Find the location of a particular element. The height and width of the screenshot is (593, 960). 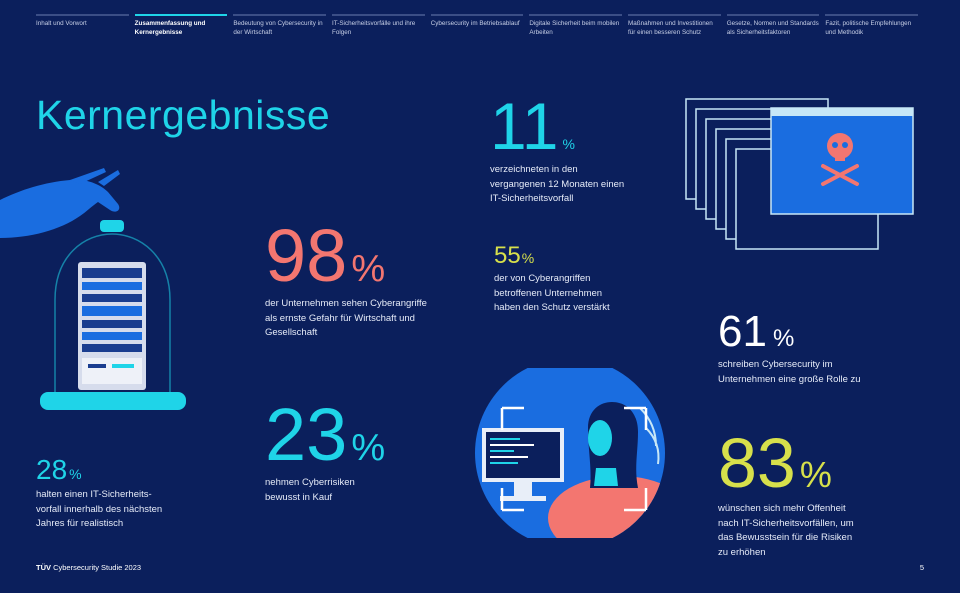

nav-label: Inhalt und Vorwort is located at coordinates (61, 23).